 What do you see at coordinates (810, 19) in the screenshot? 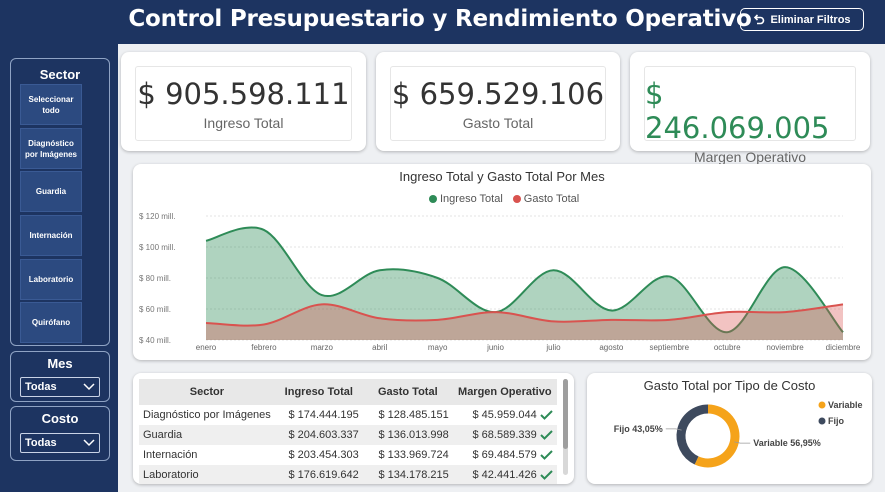
I see `reset-filters-label: Eliminar Filtros` at bounding box center [810, 19].